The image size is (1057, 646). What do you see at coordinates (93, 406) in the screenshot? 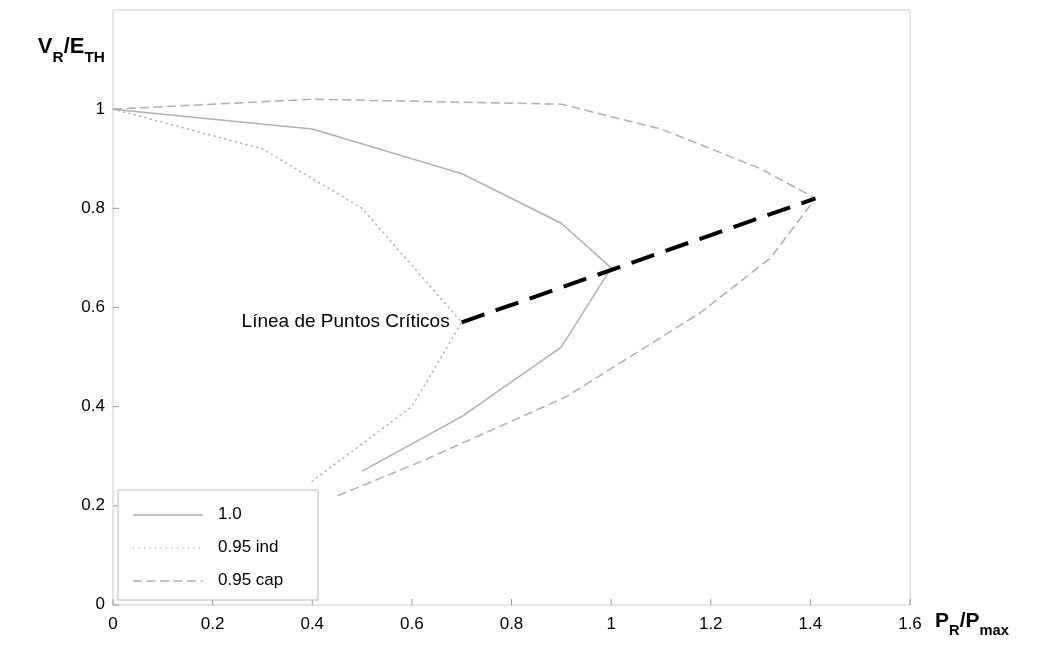
I see `y-tick-label: 0.4` at bounding box center [93, 406].